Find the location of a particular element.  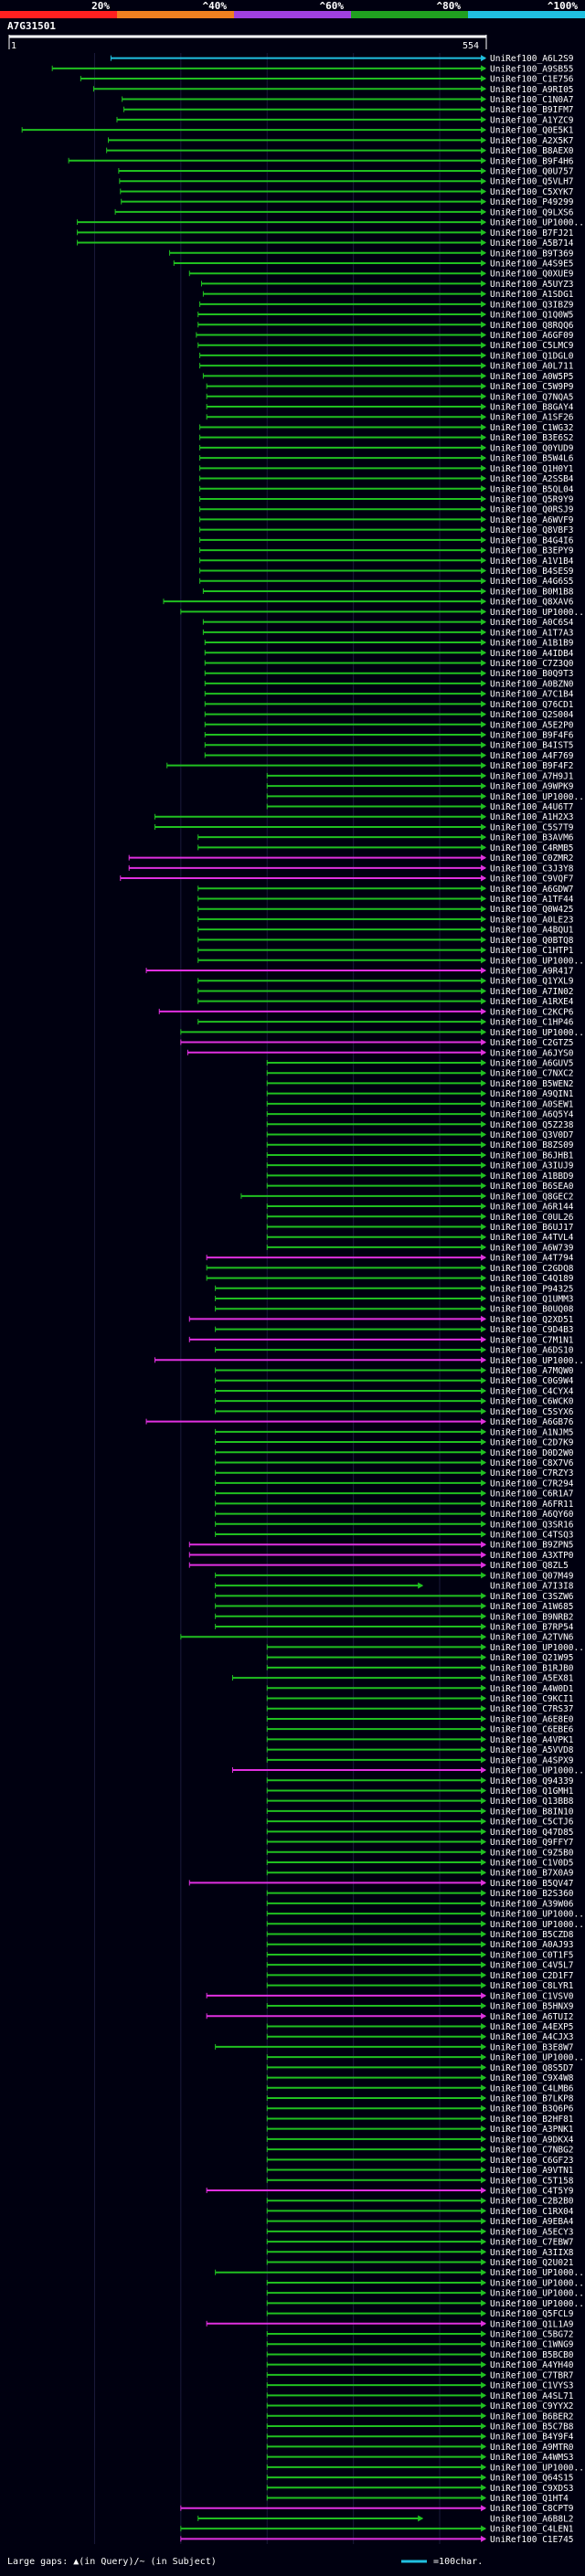

hit-row: UniRef100_A2TVN6 is located at coordinates (377, 1638).